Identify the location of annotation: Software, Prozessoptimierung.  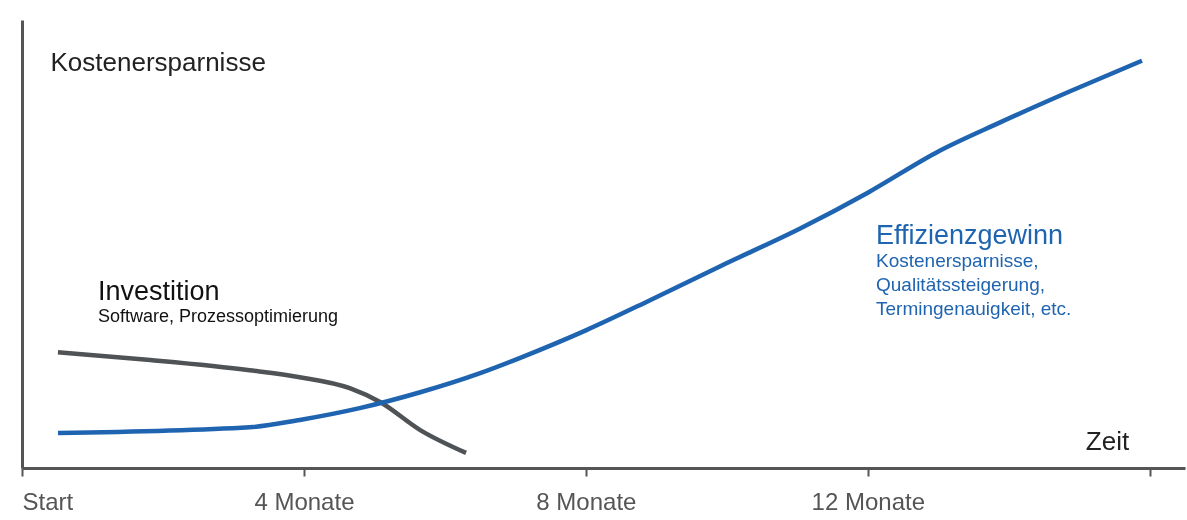
(218, 316).